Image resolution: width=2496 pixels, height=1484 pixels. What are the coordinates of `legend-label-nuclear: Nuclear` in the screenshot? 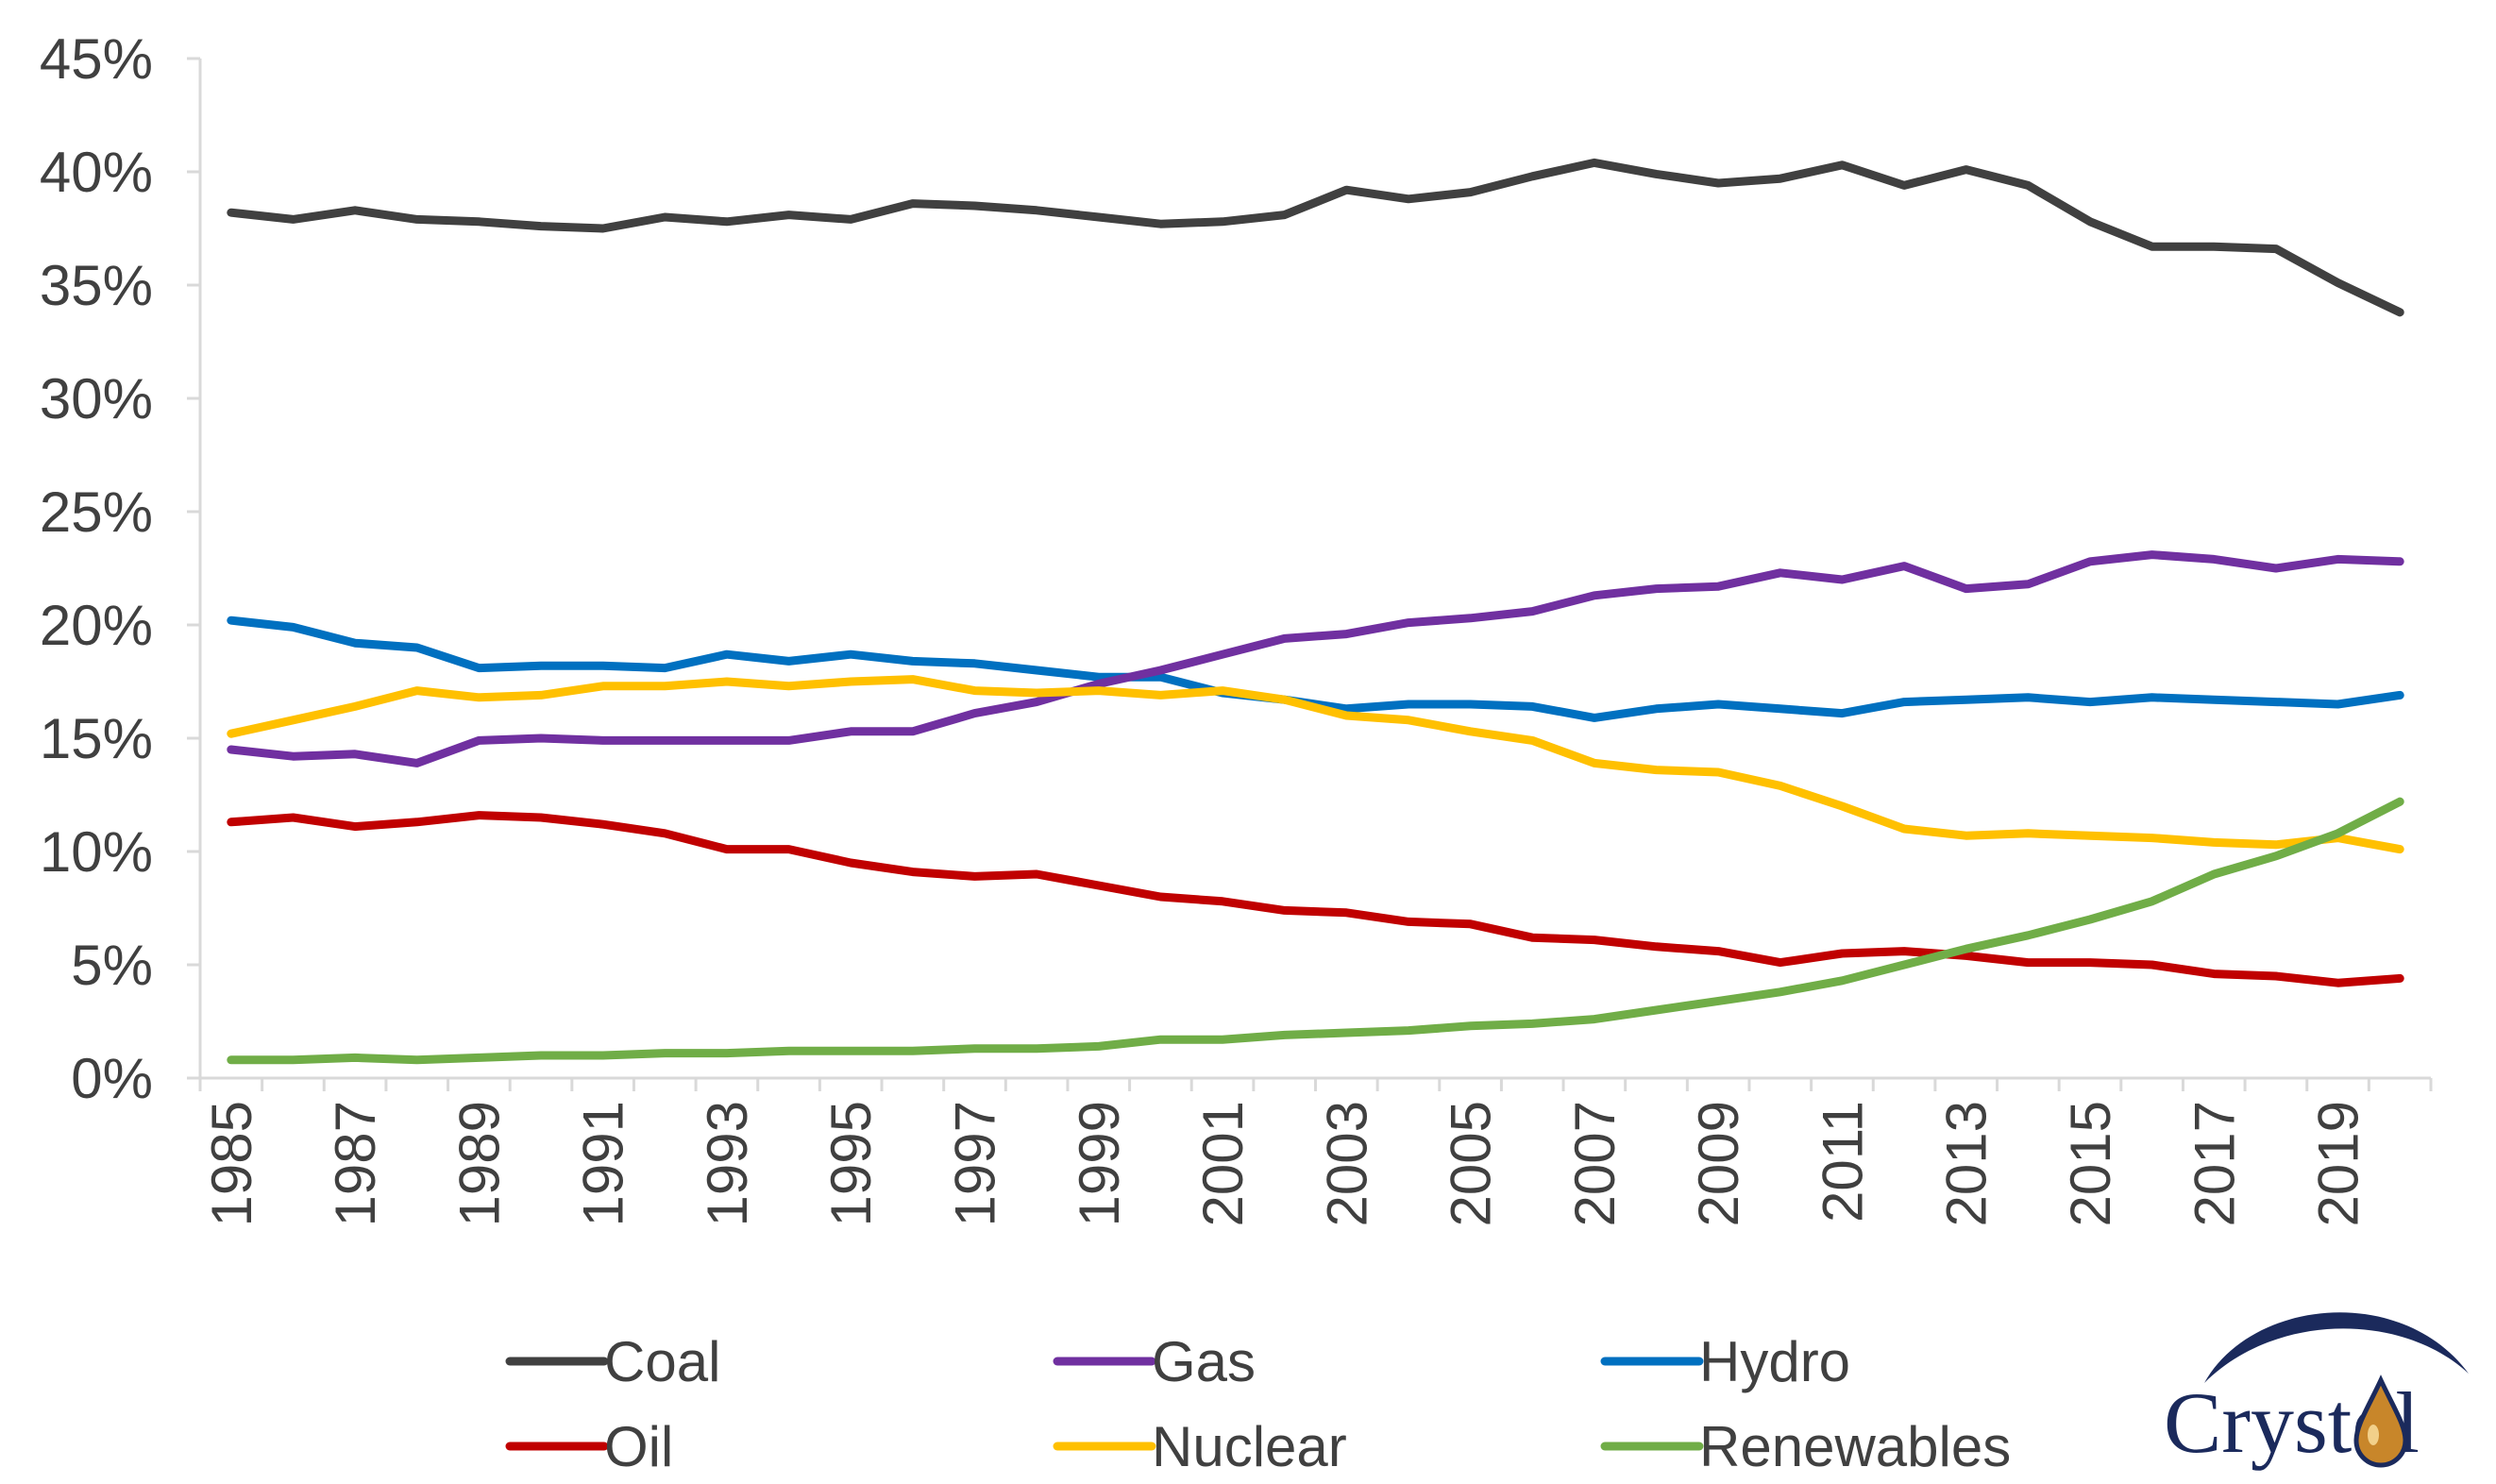 It's located at (1249, 1446).